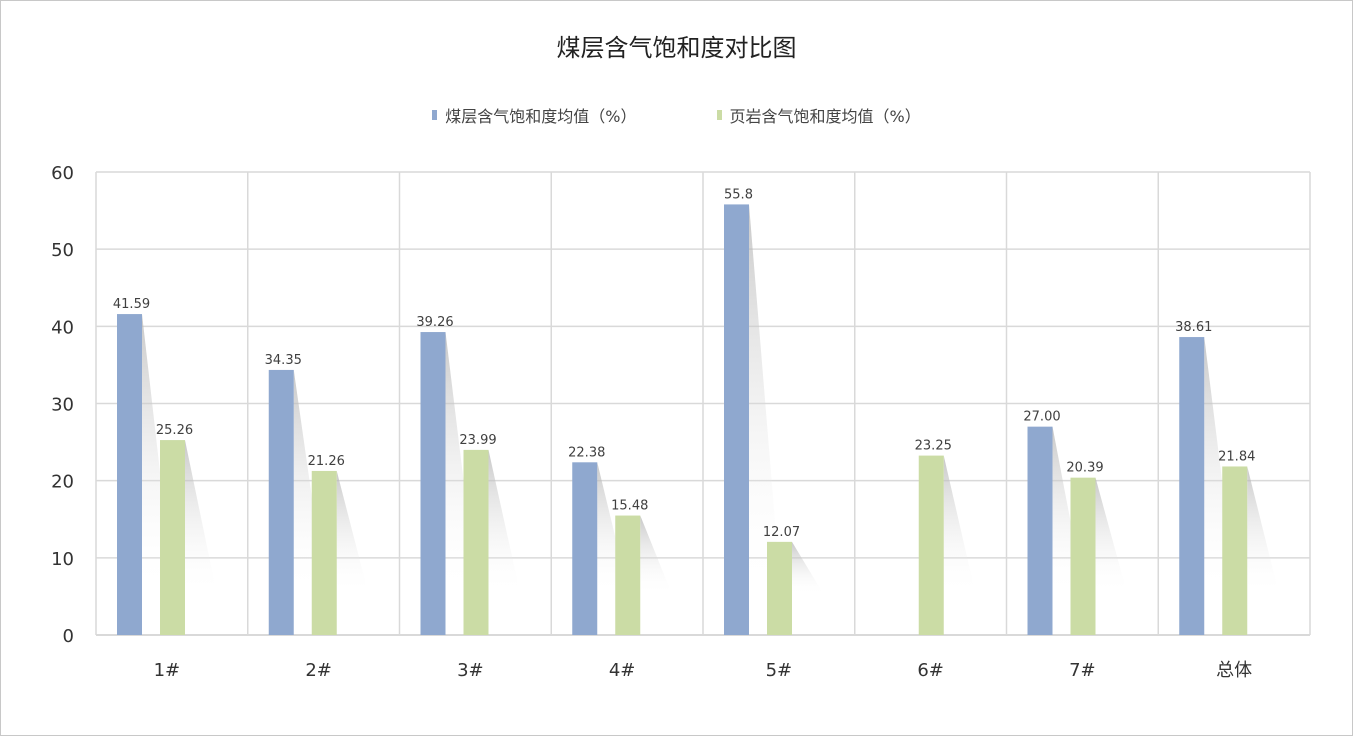 Image resolution: width=1353 pixels, height=736 pixels. Describe the element at coordinates (62, 482) in the screenshot. I see `y-tick-label: 20` at that location.